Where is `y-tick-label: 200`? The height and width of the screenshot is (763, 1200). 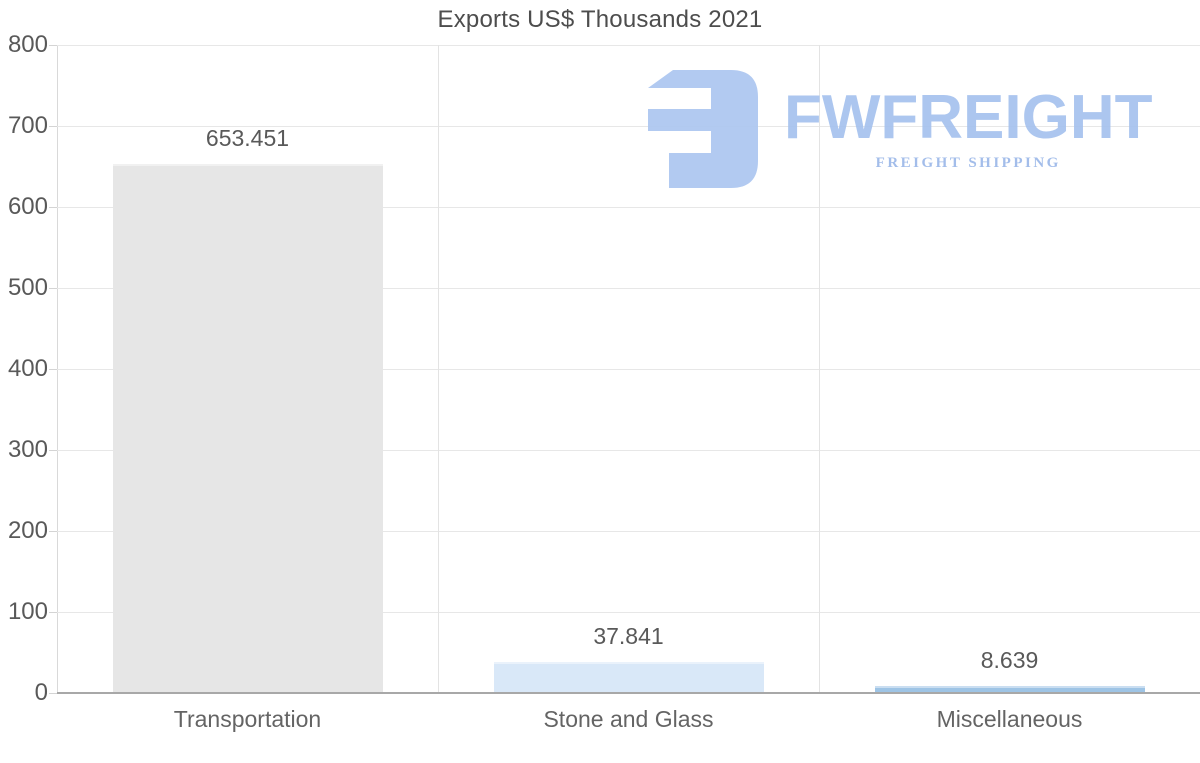
y-tick-label: 200 is located at coordinates (27, 530).